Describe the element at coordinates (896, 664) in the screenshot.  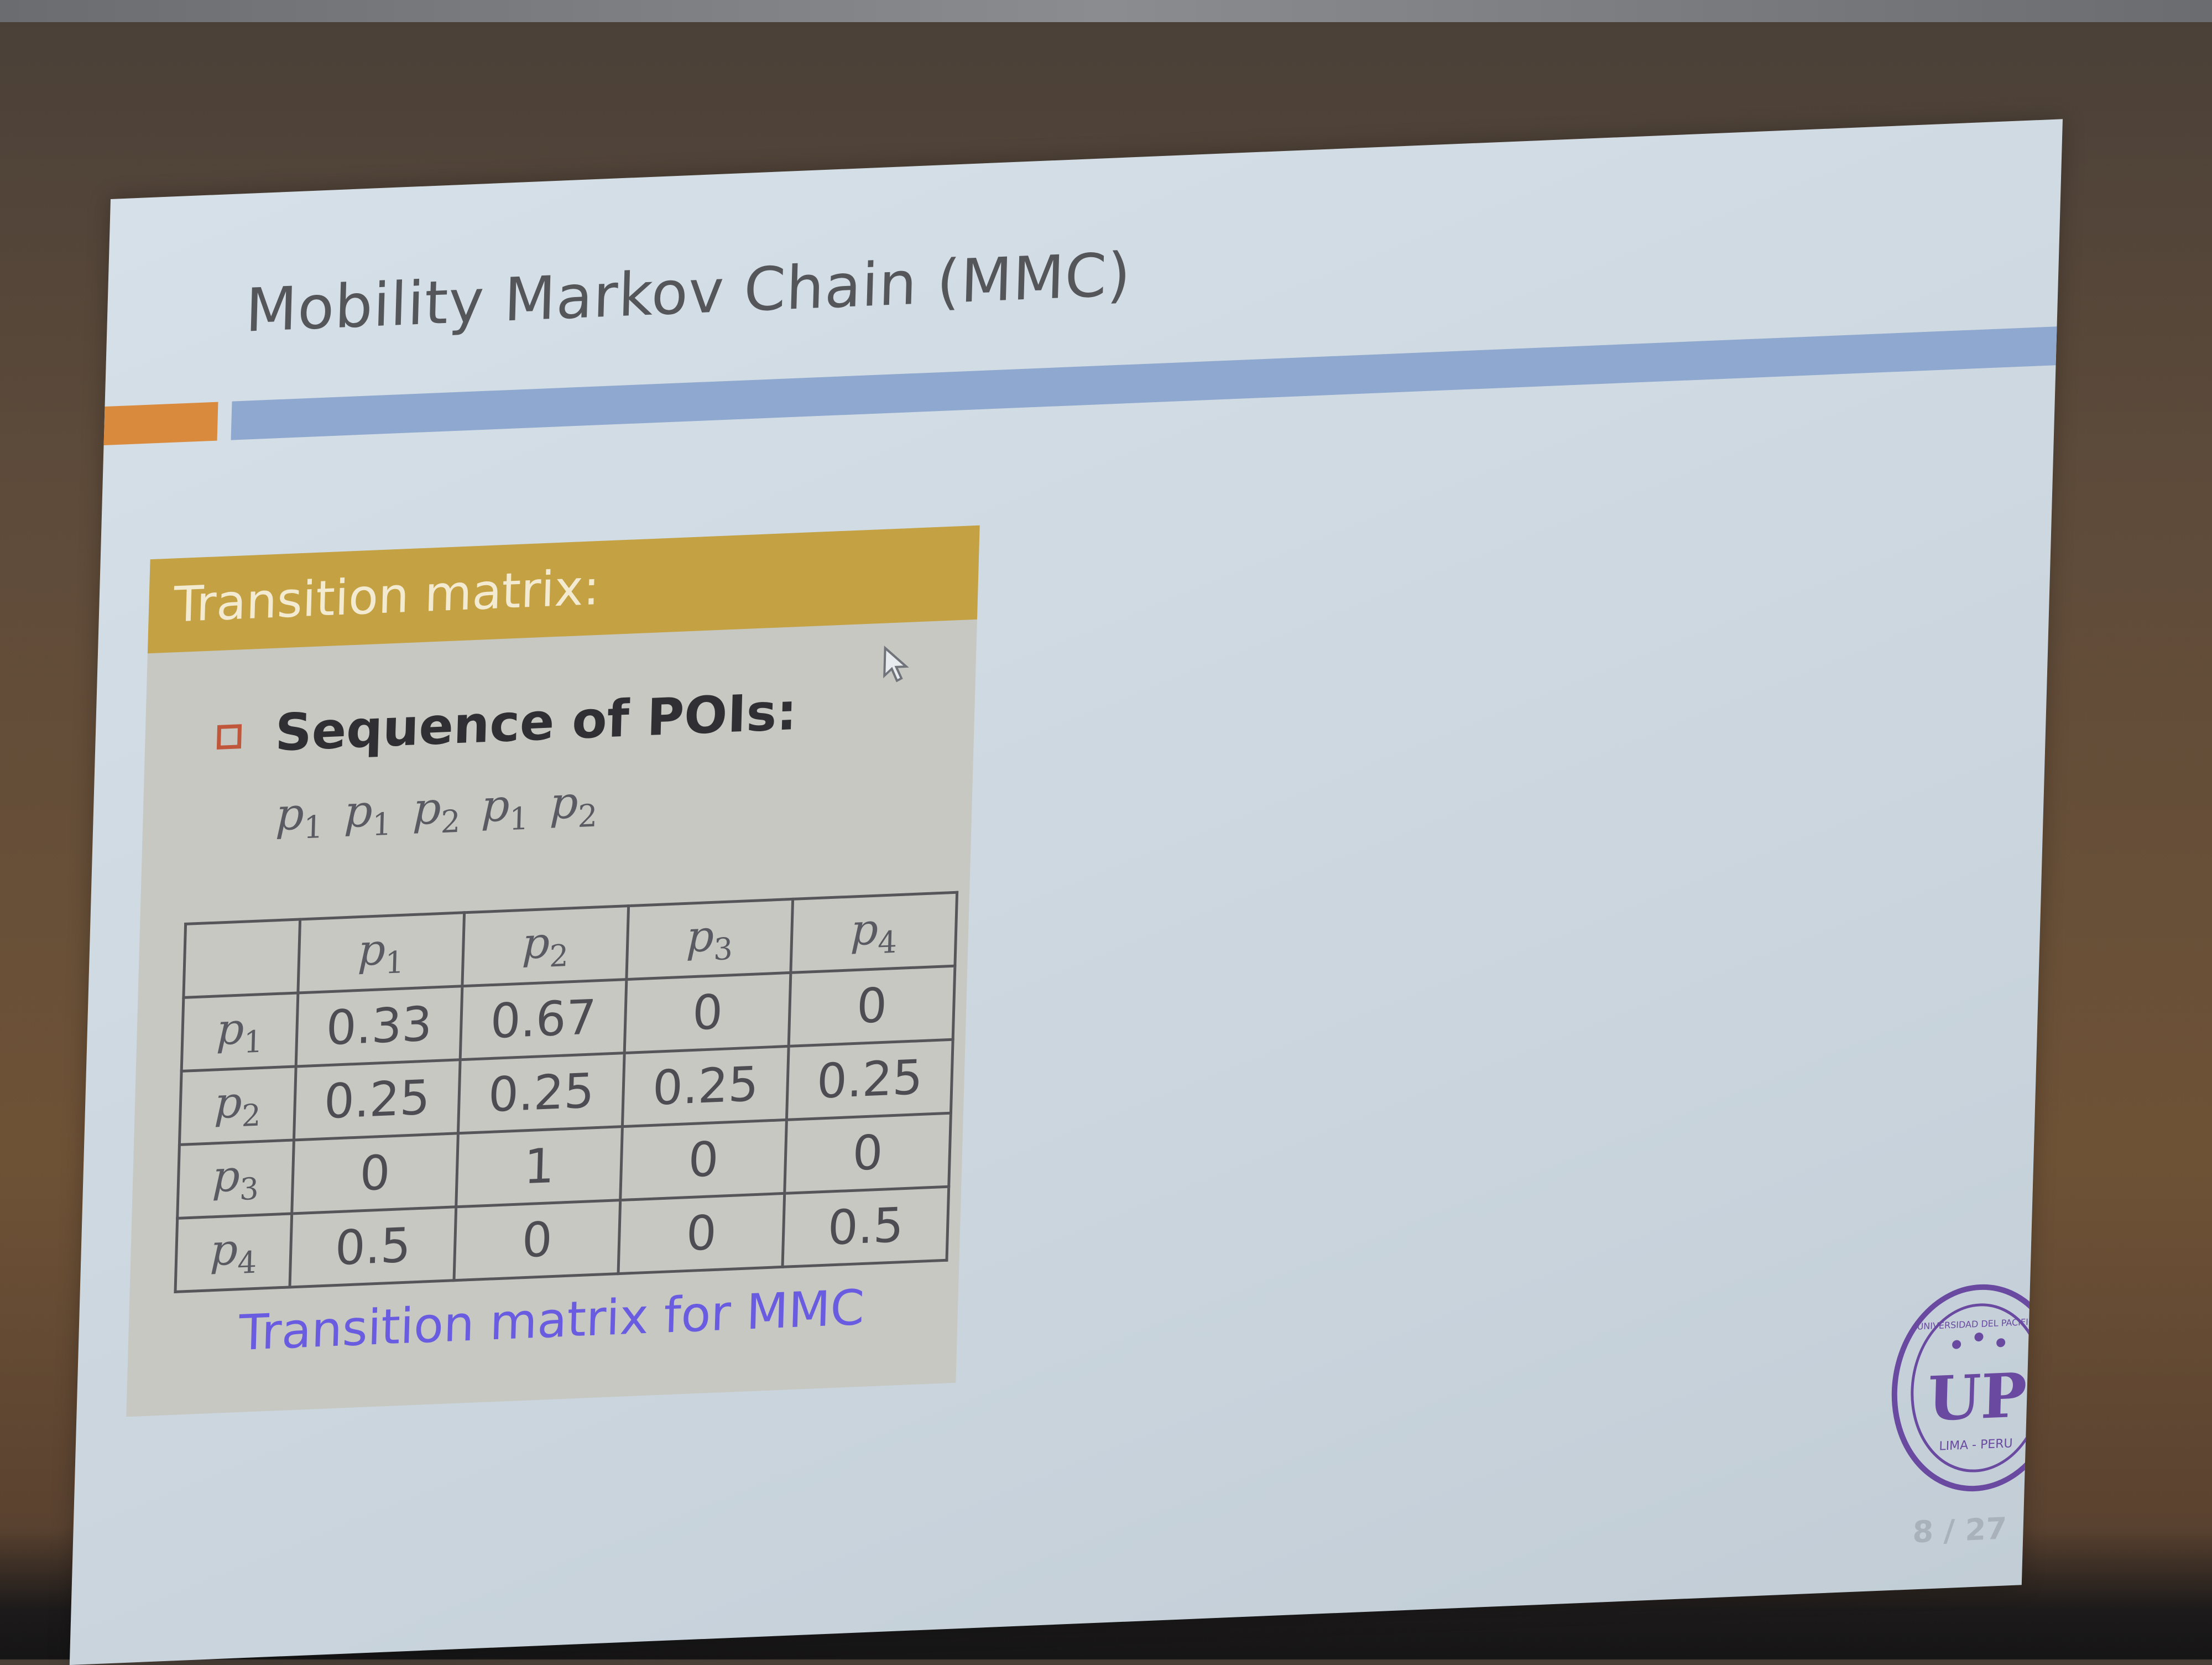
I see `mouse-pointer-icon` at that location.